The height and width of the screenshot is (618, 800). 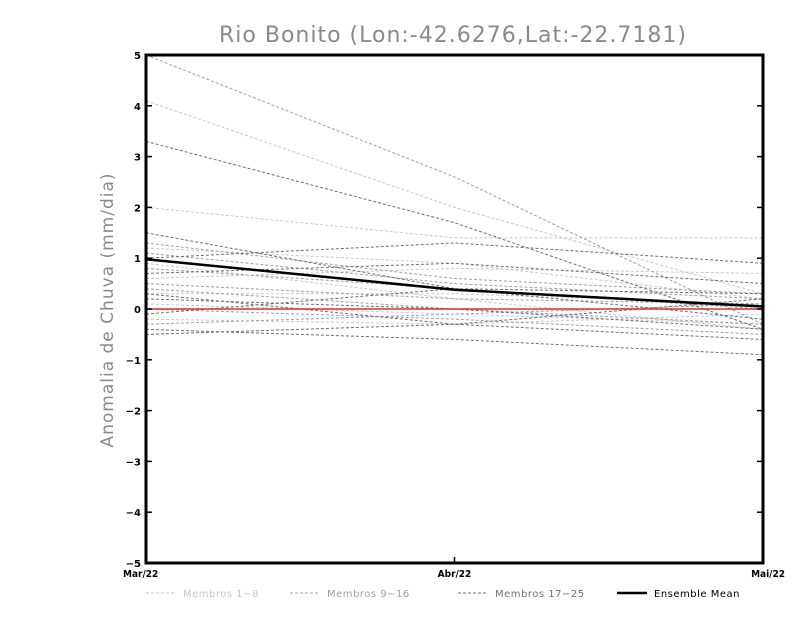 I want to click on x-axis-ticks: Mar/22 Abr/22 Mai/22, so click(x=454, y=568).